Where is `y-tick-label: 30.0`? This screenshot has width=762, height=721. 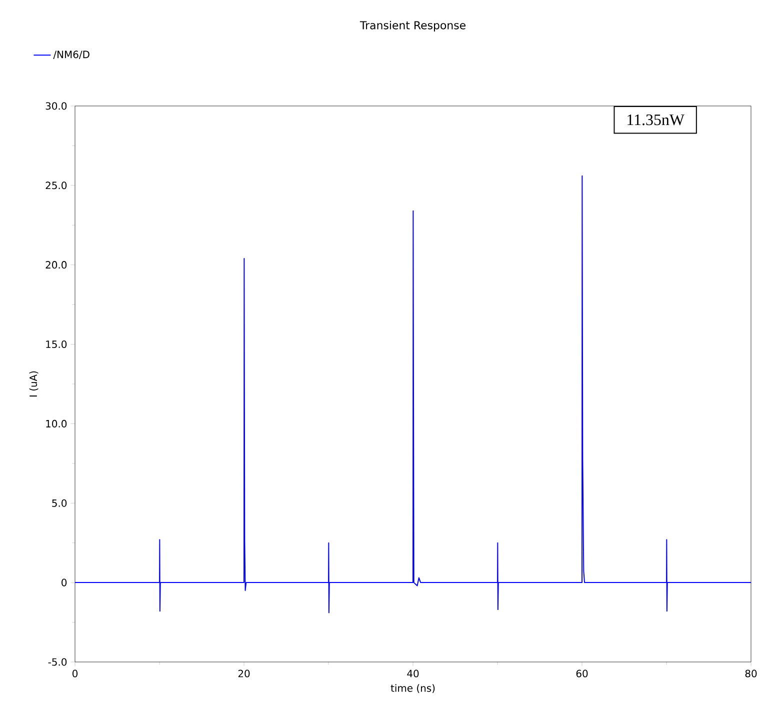
y-tick-label: 30.0 is located at coordinates (56, 106).